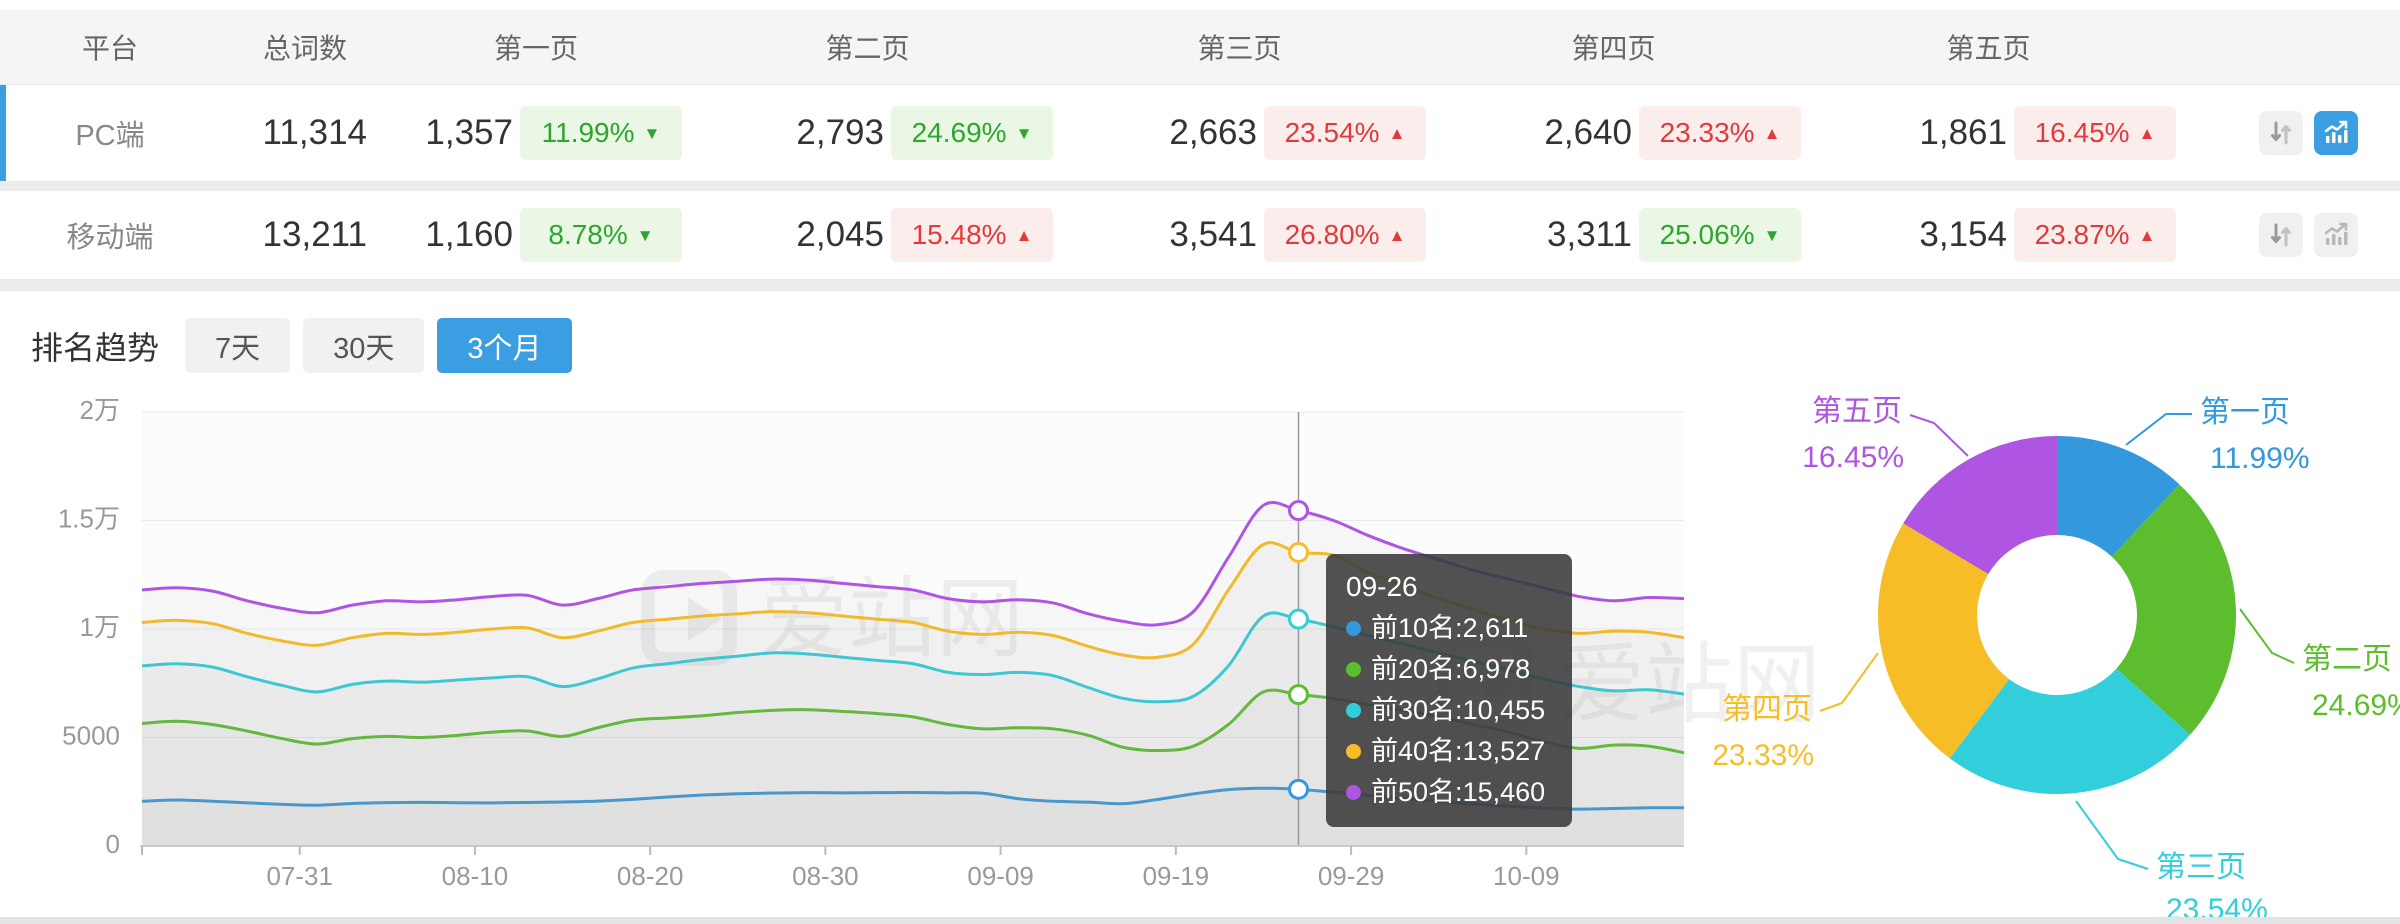 The image size is (2400, 924). I want to click on x-axis-label: 08-10, so click(475, 876).